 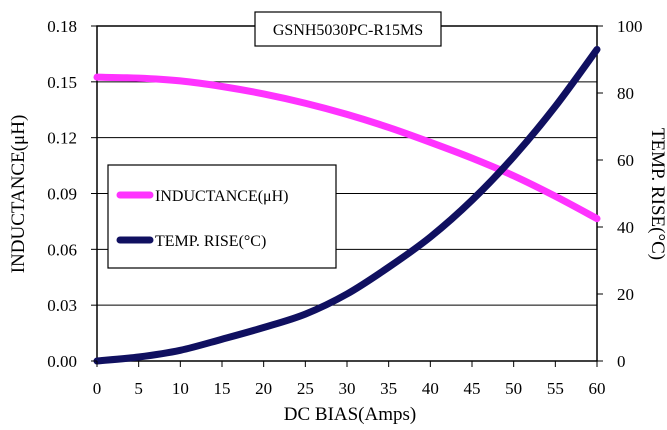 What do you see at coordinates (621, 361) in the screenshot?
I see `right-y-tick-label: 0` at bounding box center [621, 361].